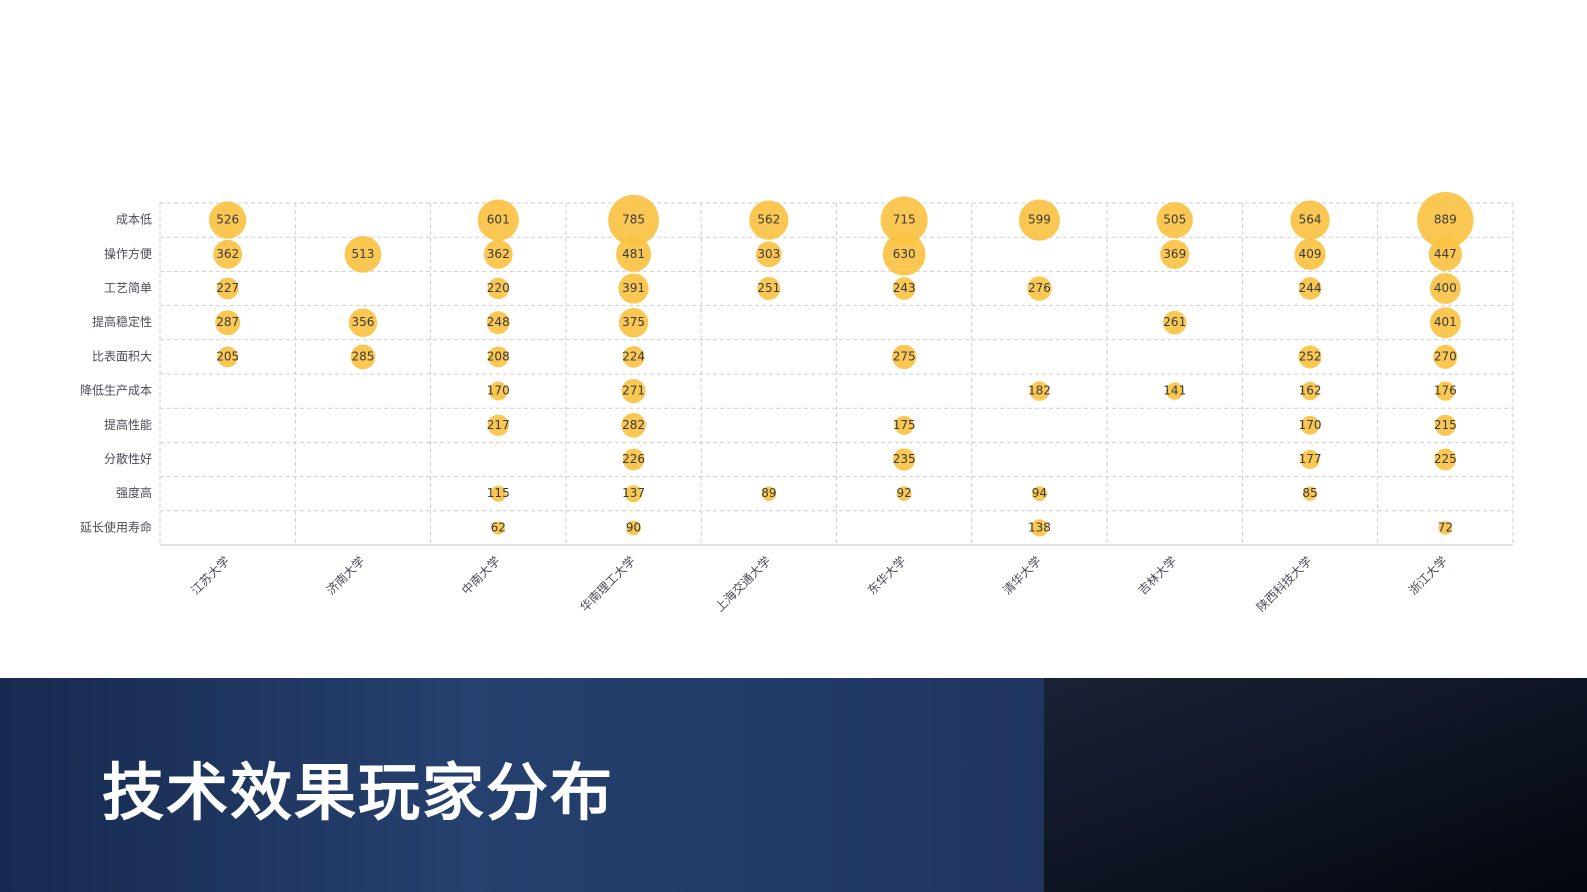  I want to click on bubble-label: 90, so click(633, 527).